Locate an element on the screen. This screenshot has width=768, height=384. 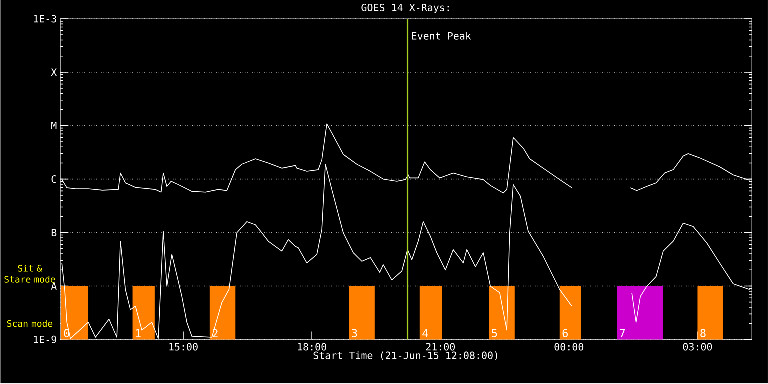
ref-line-label: Event Peak is located at coordinates (442, 36).